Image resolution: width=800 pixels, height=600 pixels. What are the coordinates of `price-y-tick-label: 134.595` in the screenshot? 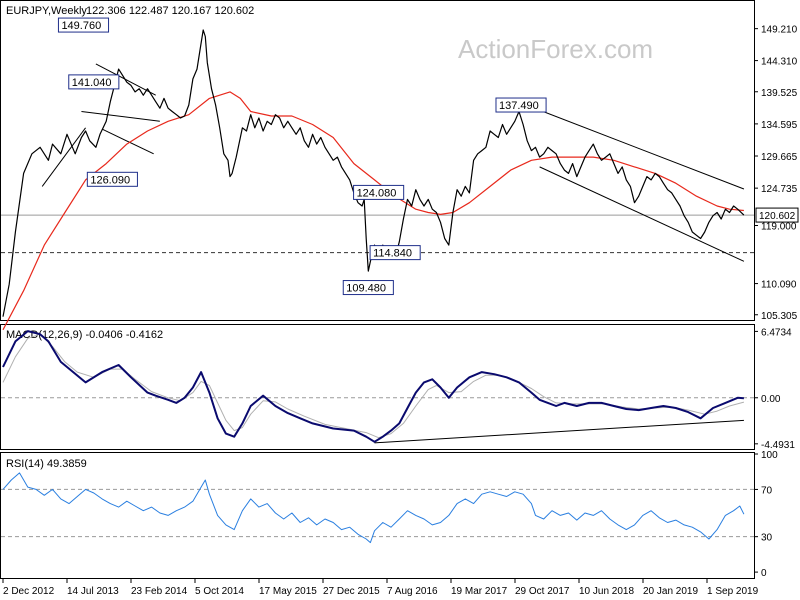 It's located at (779, 125).